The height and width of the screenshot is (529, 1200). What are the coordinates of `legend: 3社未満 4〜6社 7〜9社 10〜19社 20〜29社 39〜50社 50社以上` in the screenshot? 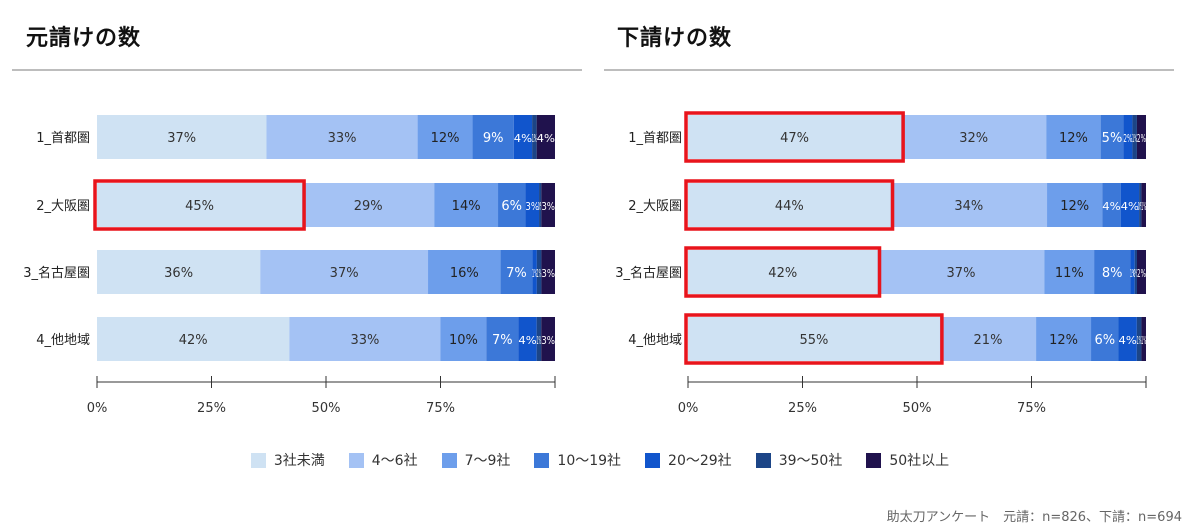 It's located at (600, 460).